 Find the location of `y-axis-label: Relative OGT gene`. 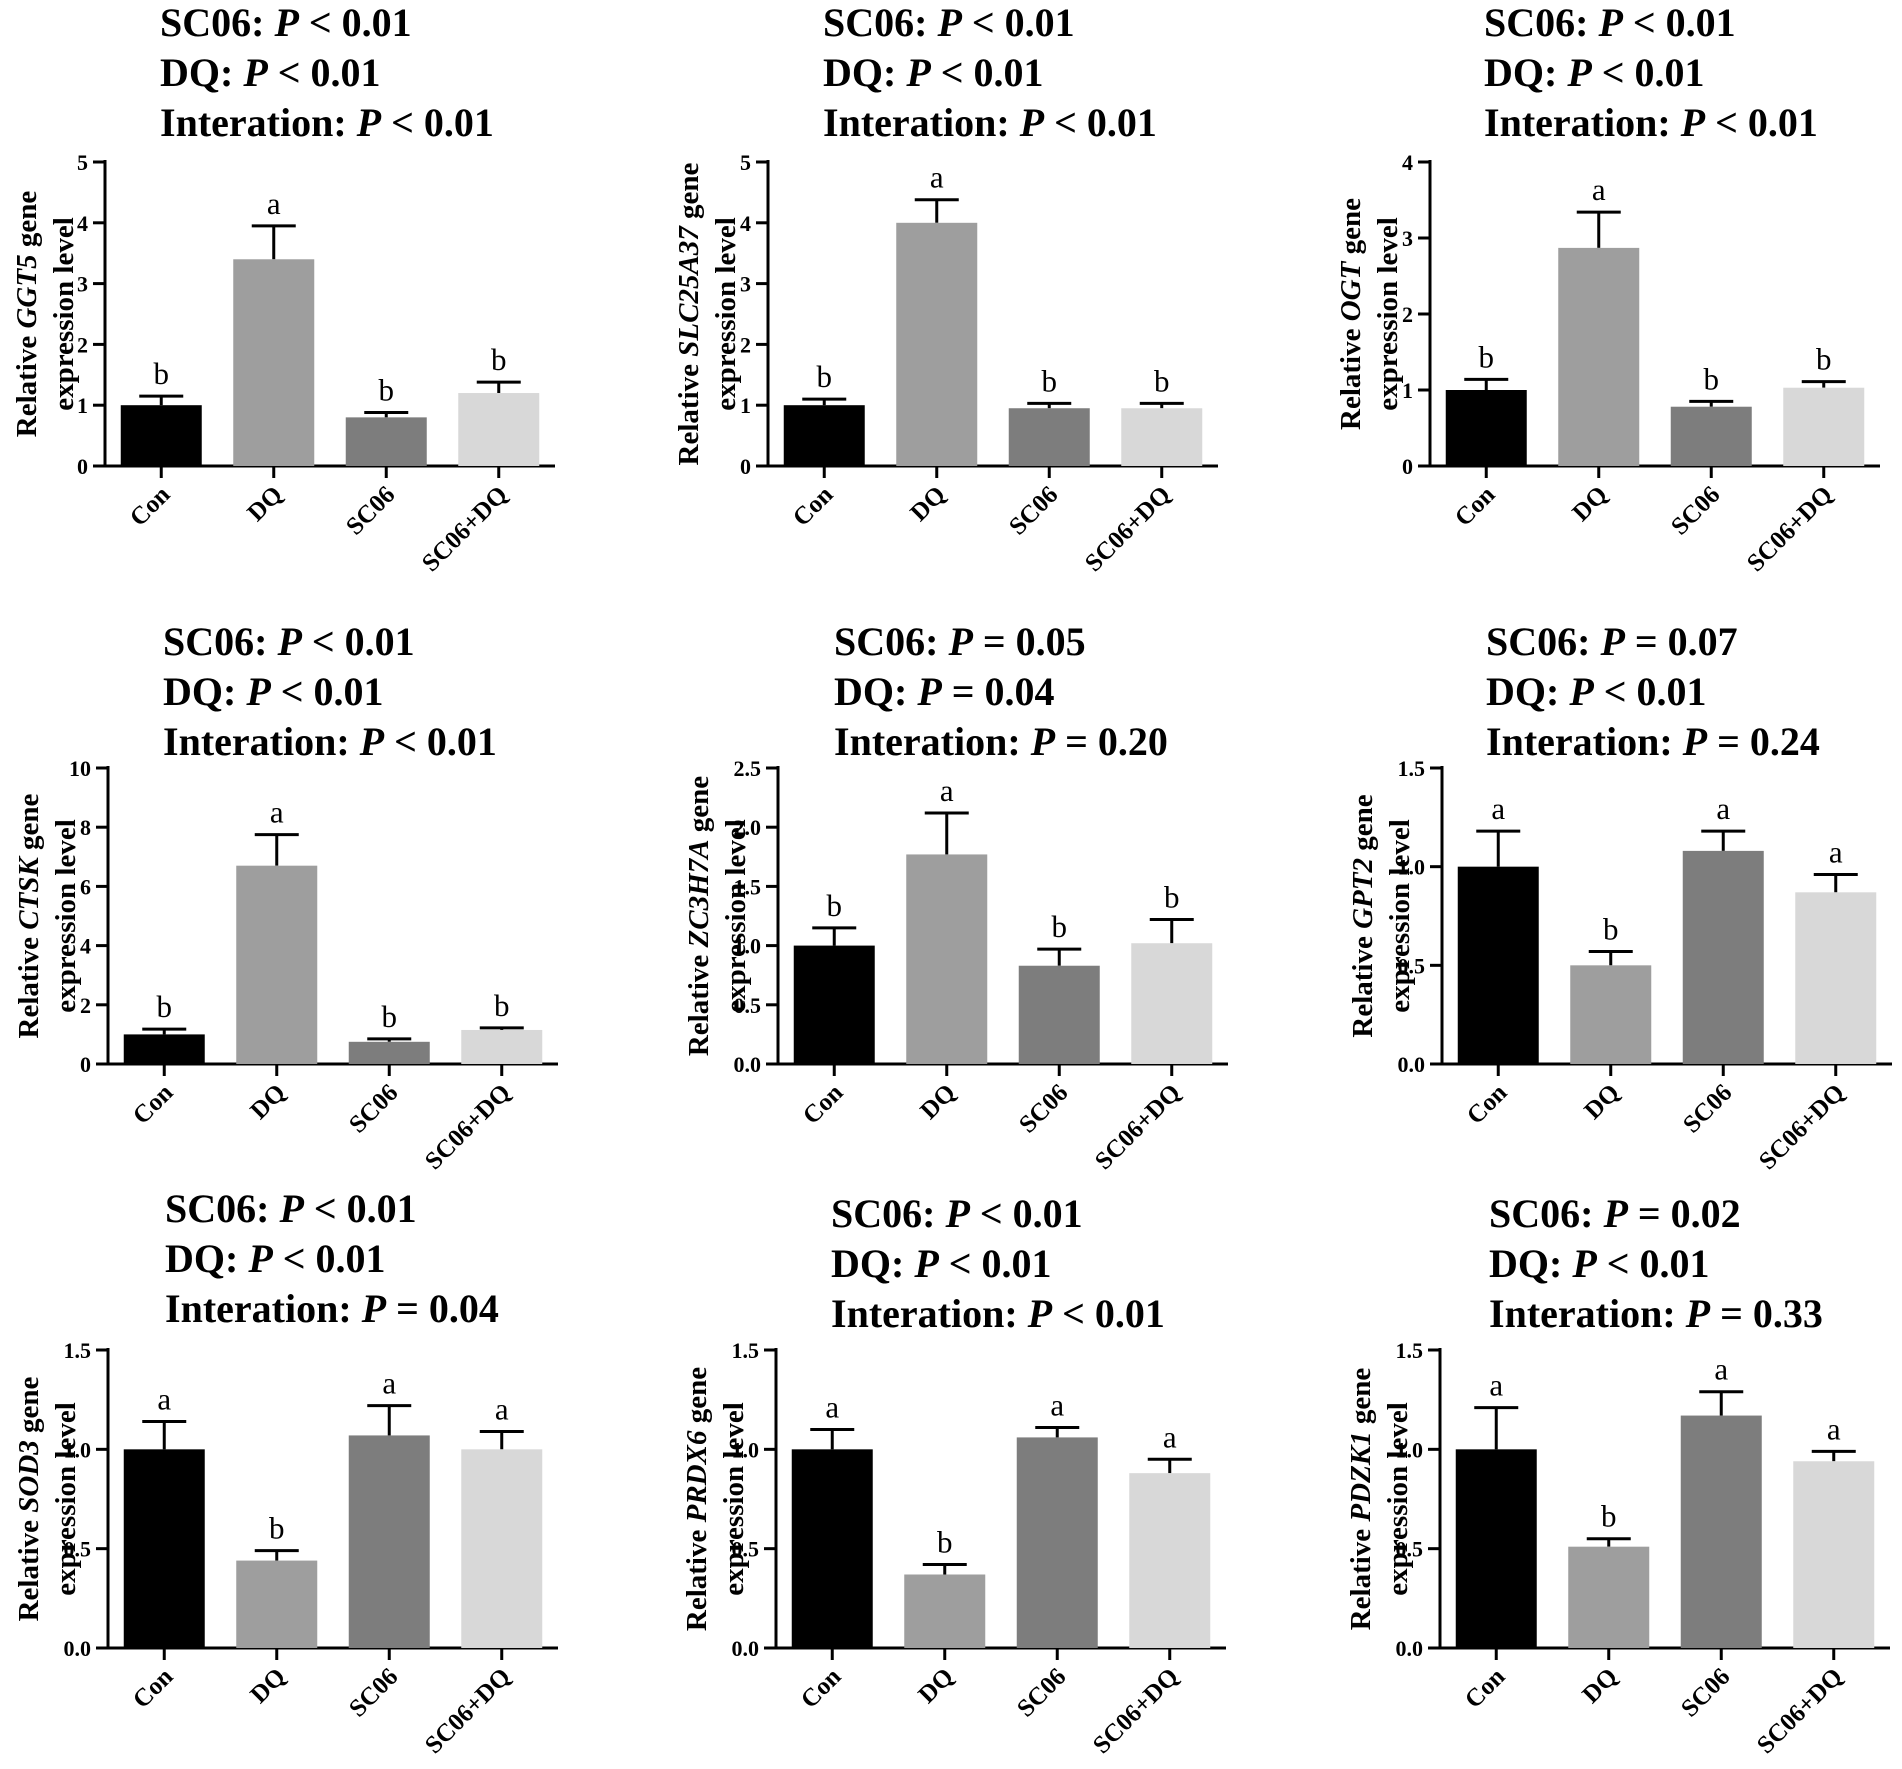

y-axis-label: Relative OGT gene is located at coordinates (1351, 314).